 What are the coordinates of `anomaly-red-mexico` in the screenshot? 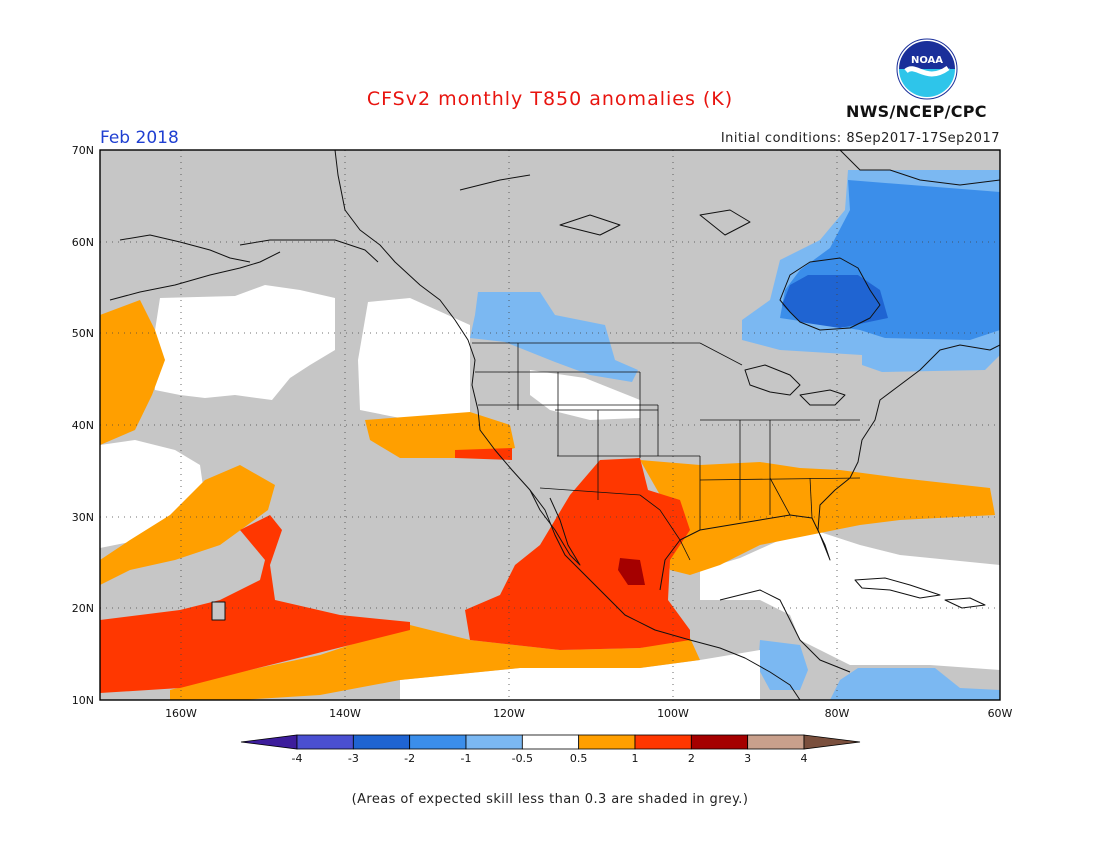 It's located at (577, 554).